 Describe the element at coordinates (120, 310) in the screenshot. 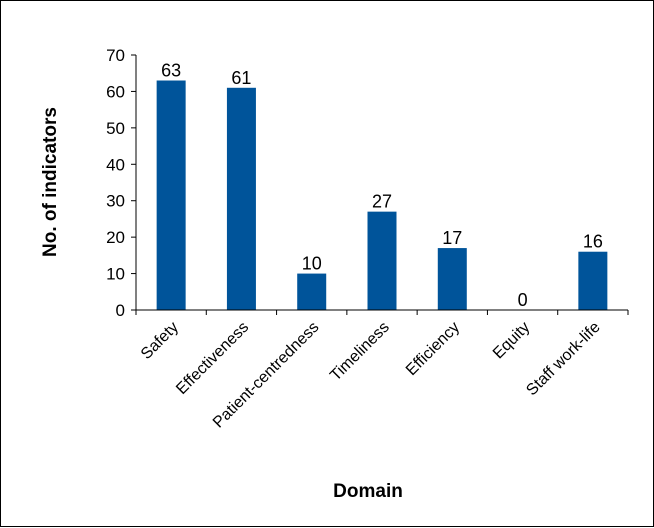

I see `y-tick-label: 0` at that location.